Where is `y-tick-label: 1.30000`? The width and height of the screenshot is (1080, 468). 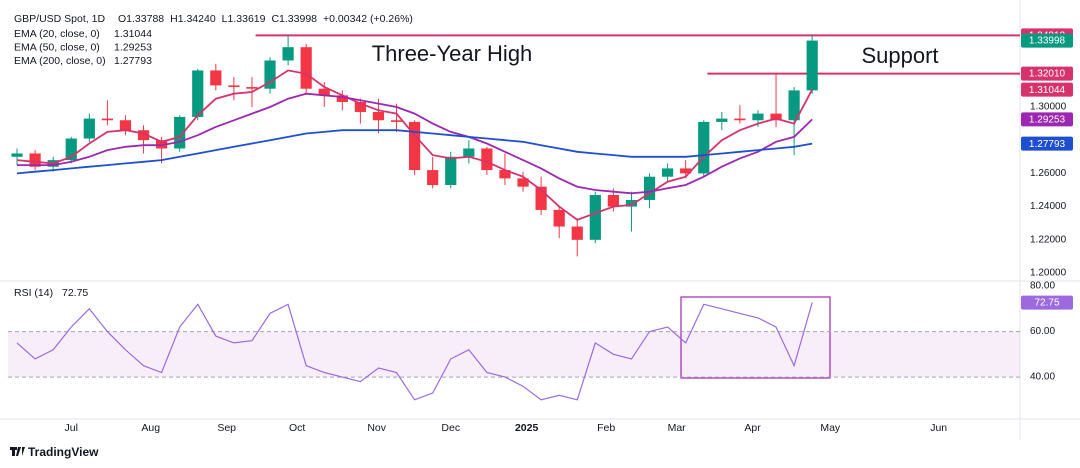 y-tick-label: 1.30000 is located at coordinates (1048, 107).